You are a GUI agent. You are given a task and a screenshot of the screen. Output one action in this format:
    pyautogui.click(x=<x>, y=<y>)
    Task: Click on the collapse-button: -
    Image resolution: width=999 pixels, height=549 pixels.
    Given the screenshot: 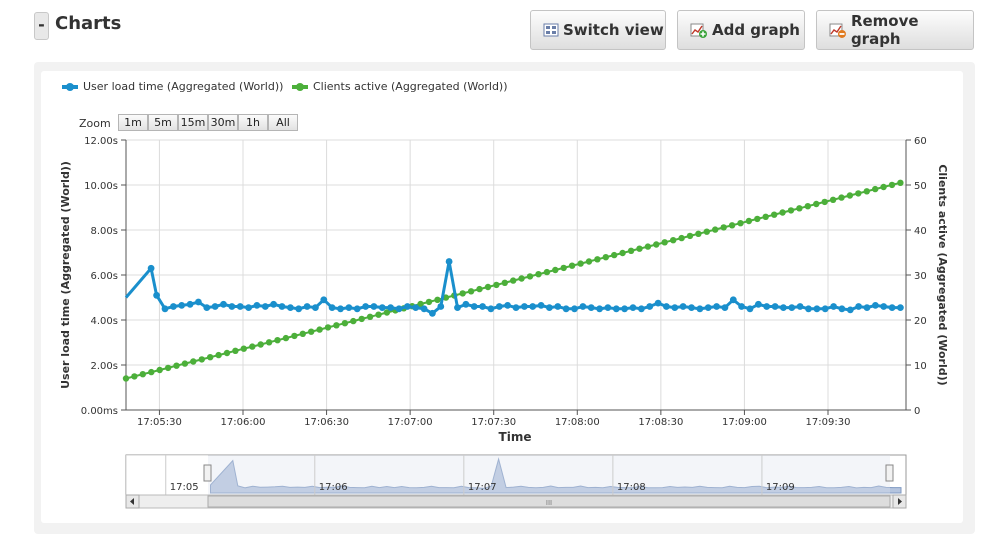 What is the action you would take?
    pyautogui.click(x=41, y=26)
    